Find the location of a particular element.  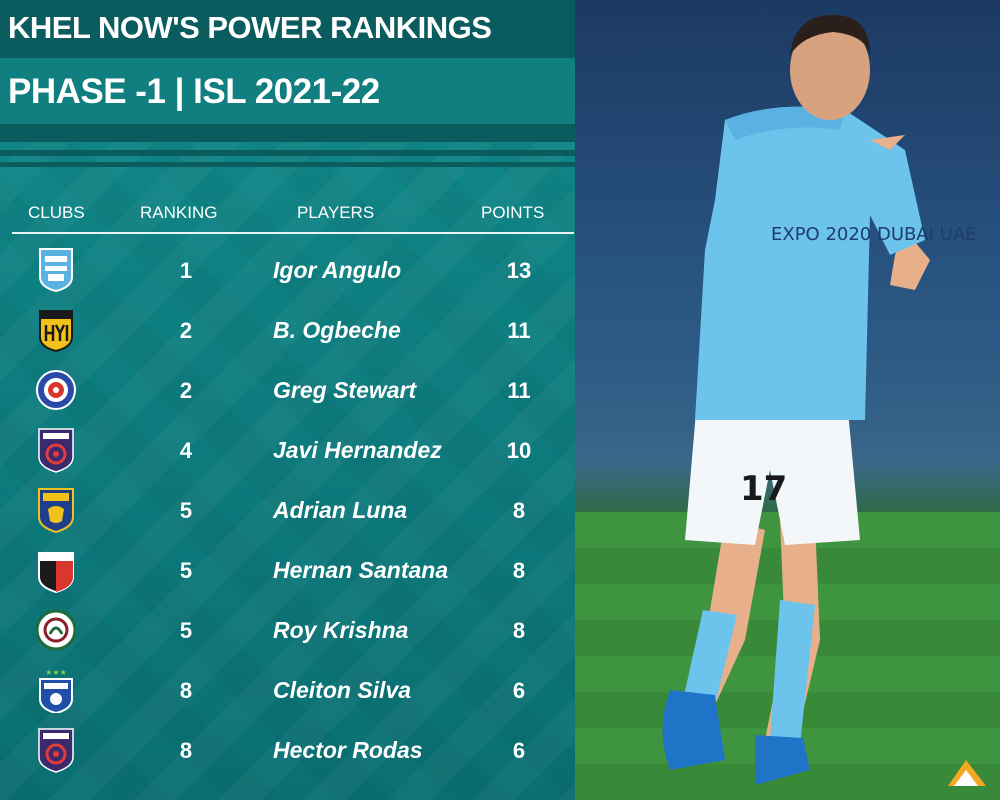

khel-now-logo-icon is located at coordinates (967, 773).